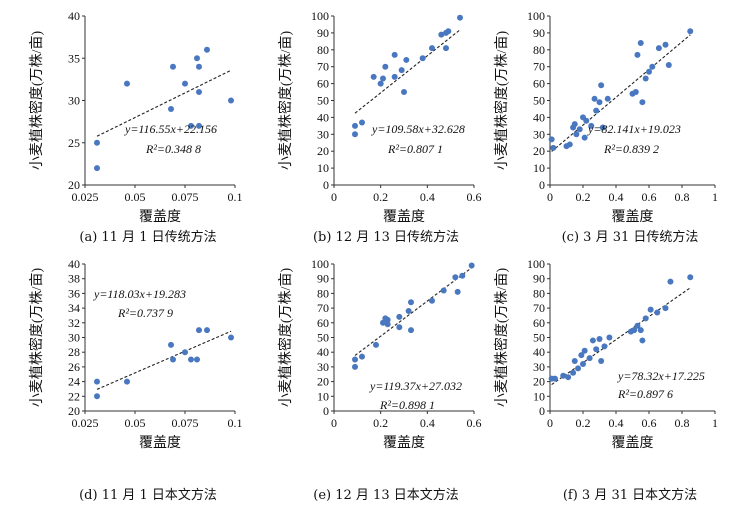  I want to click on r-squared-label: R²=0.839 2, so click(631, 149).